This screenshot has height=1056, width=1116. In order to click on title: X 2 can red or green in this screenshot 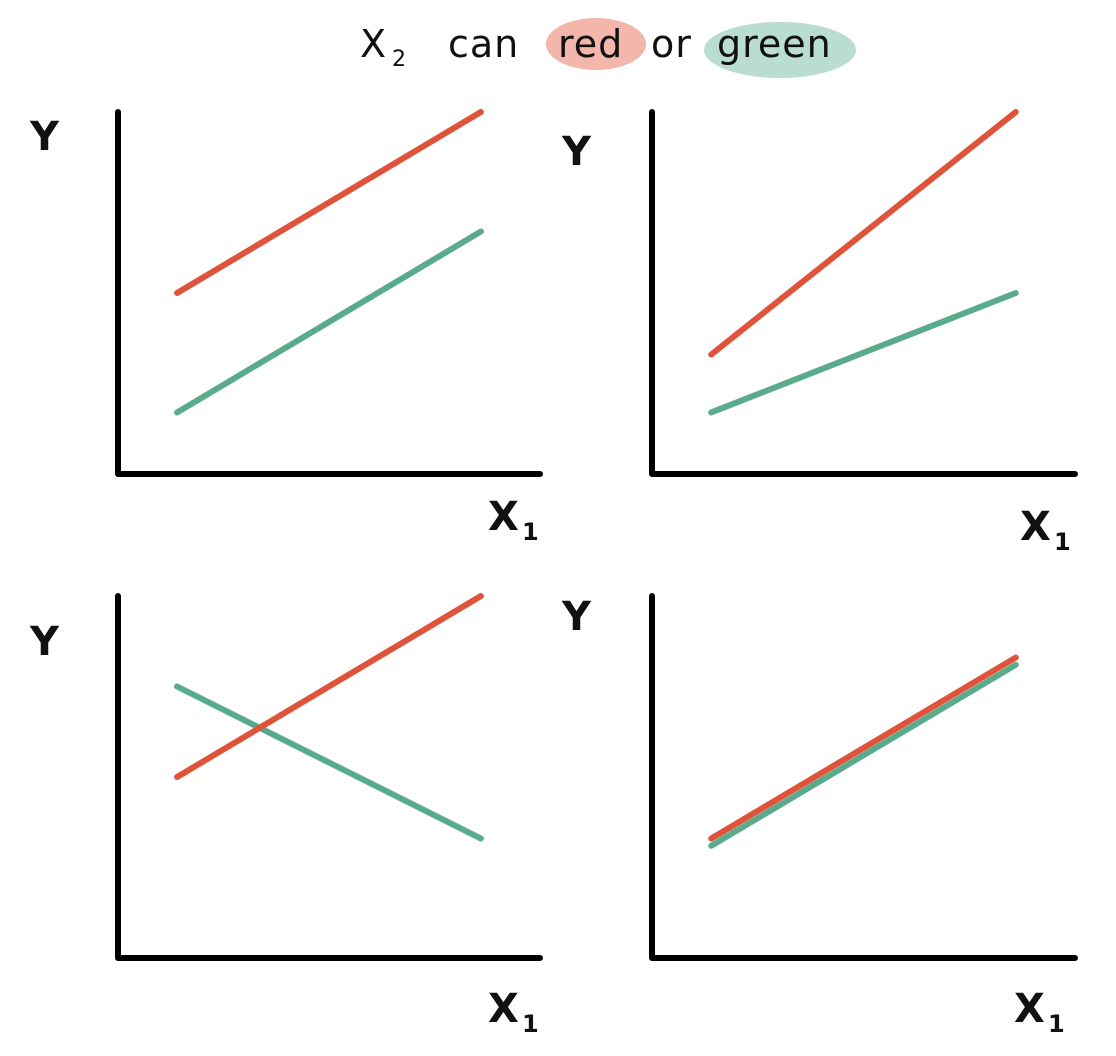, I will do `click(608, 48)`.